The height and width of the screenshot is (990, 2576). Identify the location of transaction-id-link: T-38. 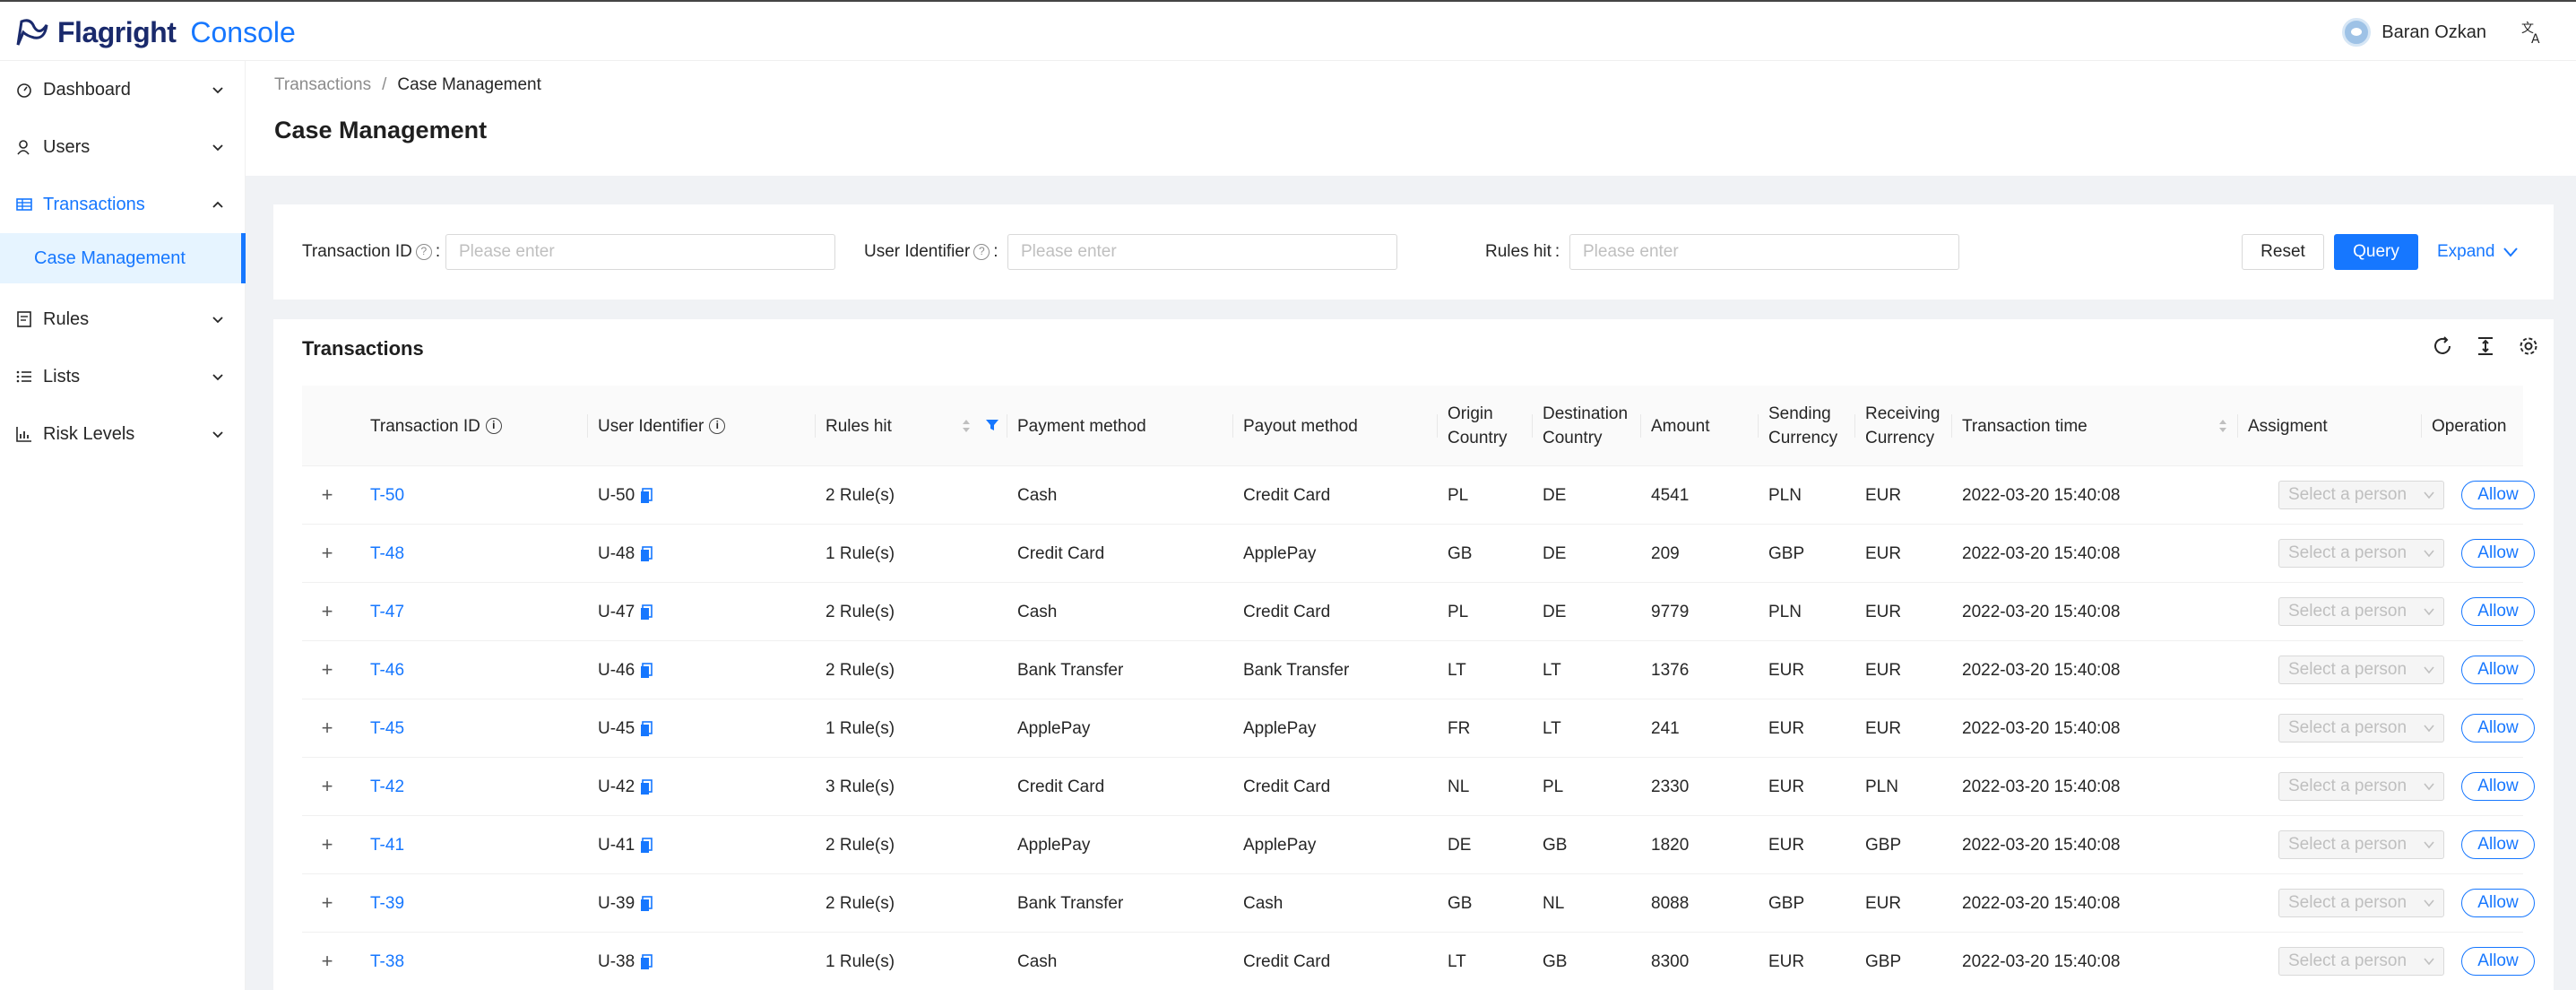
(387, 961).